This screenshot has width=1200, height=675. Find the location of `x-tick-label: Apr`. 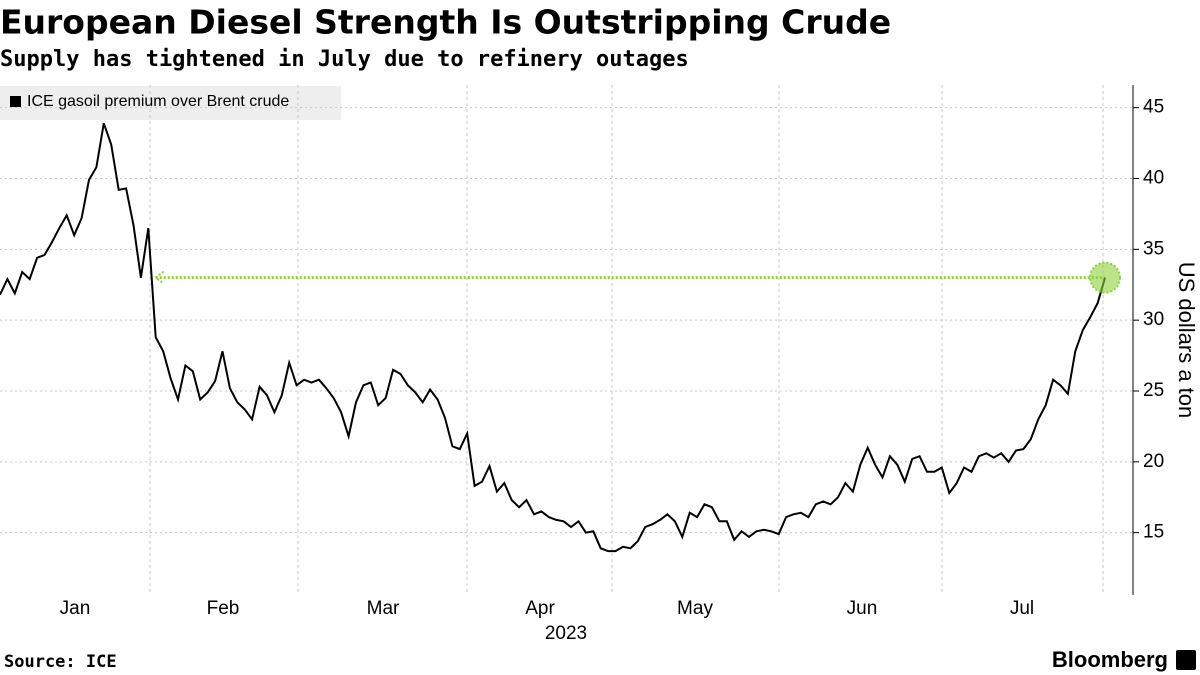

x-tick-label: Apr is located at coordinates (540, 608).